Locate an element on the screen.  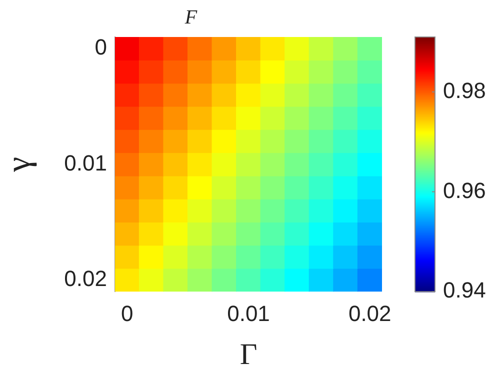
x-tick-label: 0.01 is located at coordinates (248, 313).